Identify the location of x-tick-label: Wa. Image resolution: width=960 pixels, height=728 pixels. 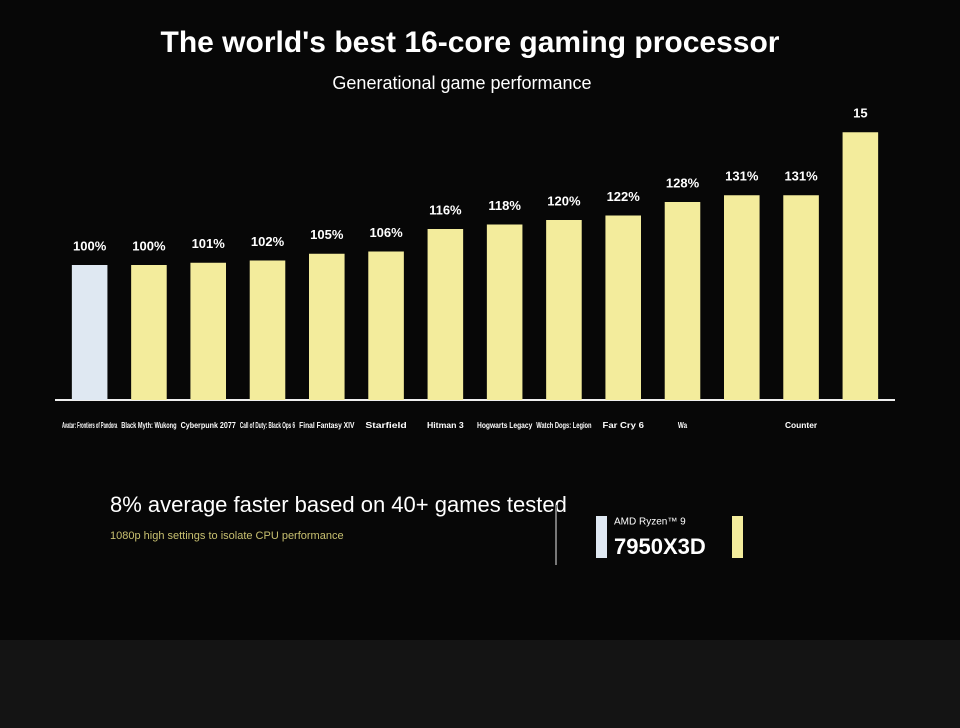
(683, 425).